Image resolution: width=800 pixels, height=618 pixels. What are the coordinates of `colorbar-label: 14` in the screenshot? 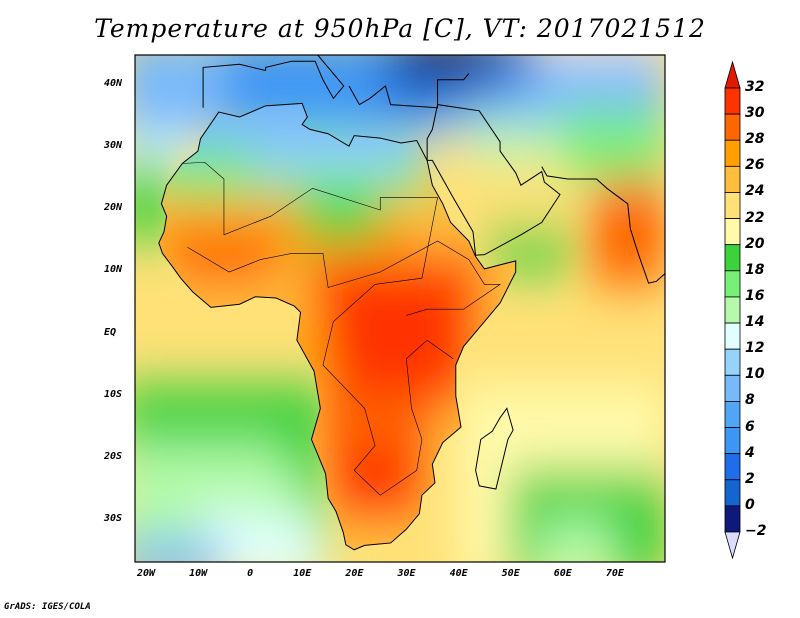 It's located at (755, 322).